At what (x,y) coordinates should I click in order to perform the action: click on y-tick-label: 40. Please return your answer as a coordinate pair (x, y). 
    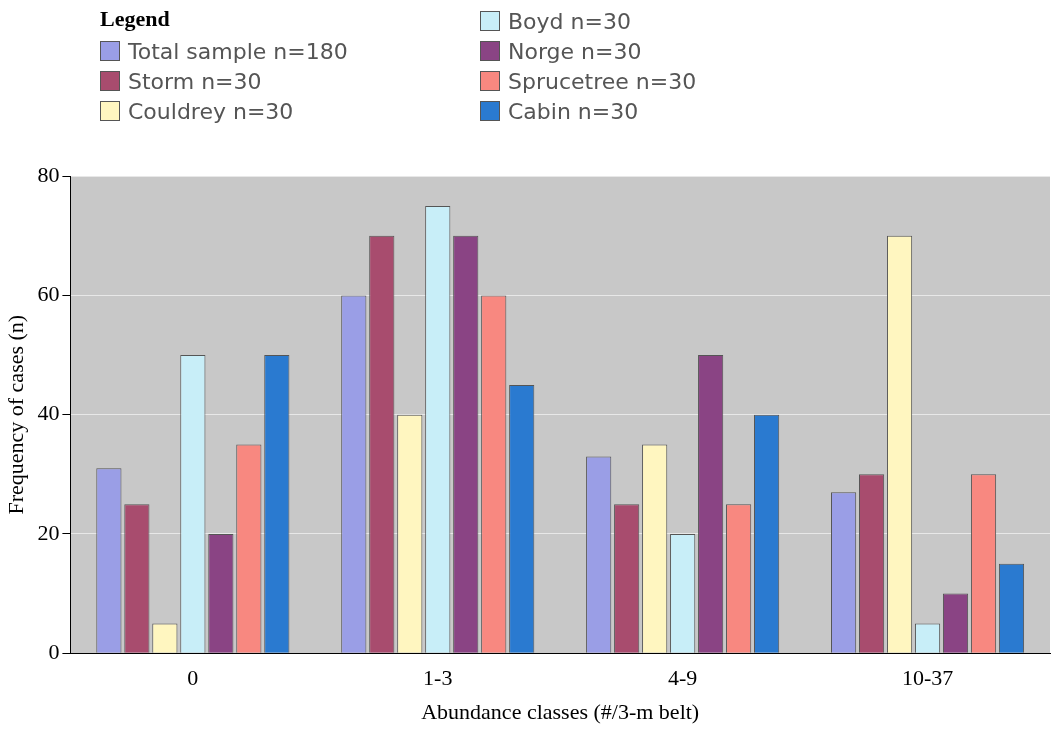
    Looking at the image, I should click on (48, 413).